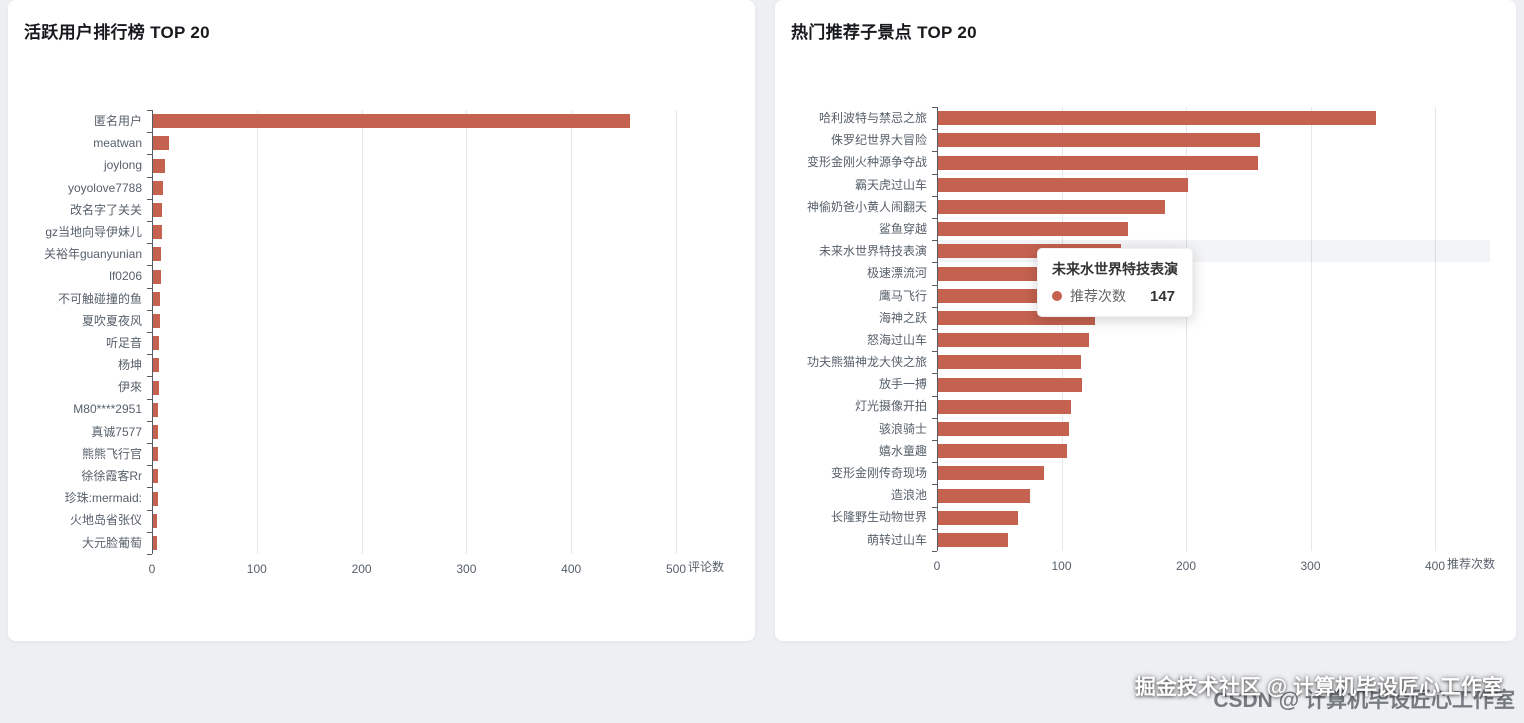  I want to click on y-axis-label: 侏罗纪世界大冒险, so click(878, 140).